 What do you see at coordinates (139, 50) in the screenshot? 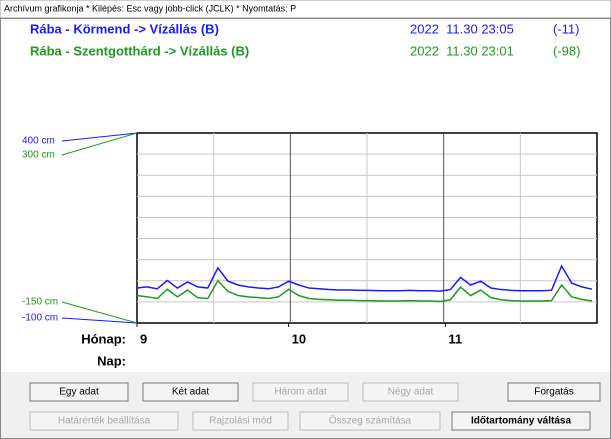
I see `series-name: Rába - Szentgotthárd -> Vízállás (B)` at bounding box center [139, 50].